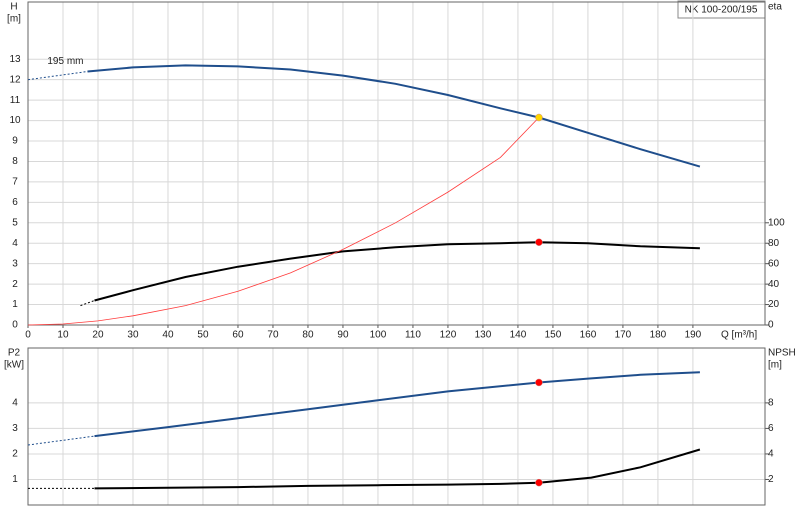  What do you see at coordinates (776, 222) in the screenshot?
I see `y2-tick-label: 100` at bounding box center [776, 222].